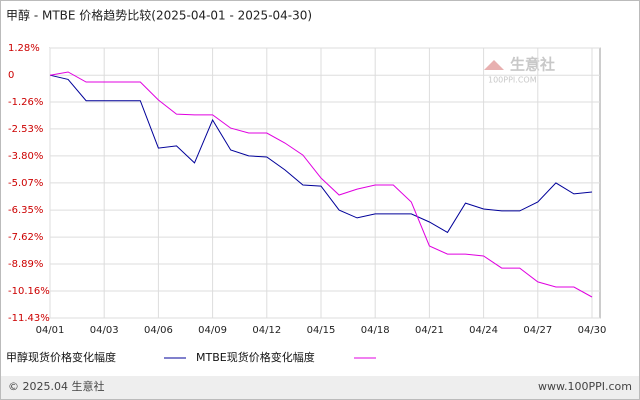  What do you see at coordinates (56, 386) in the screenshot?
I see `footer-left: © 2025.04 生意社` at bounding box center [56, 386].